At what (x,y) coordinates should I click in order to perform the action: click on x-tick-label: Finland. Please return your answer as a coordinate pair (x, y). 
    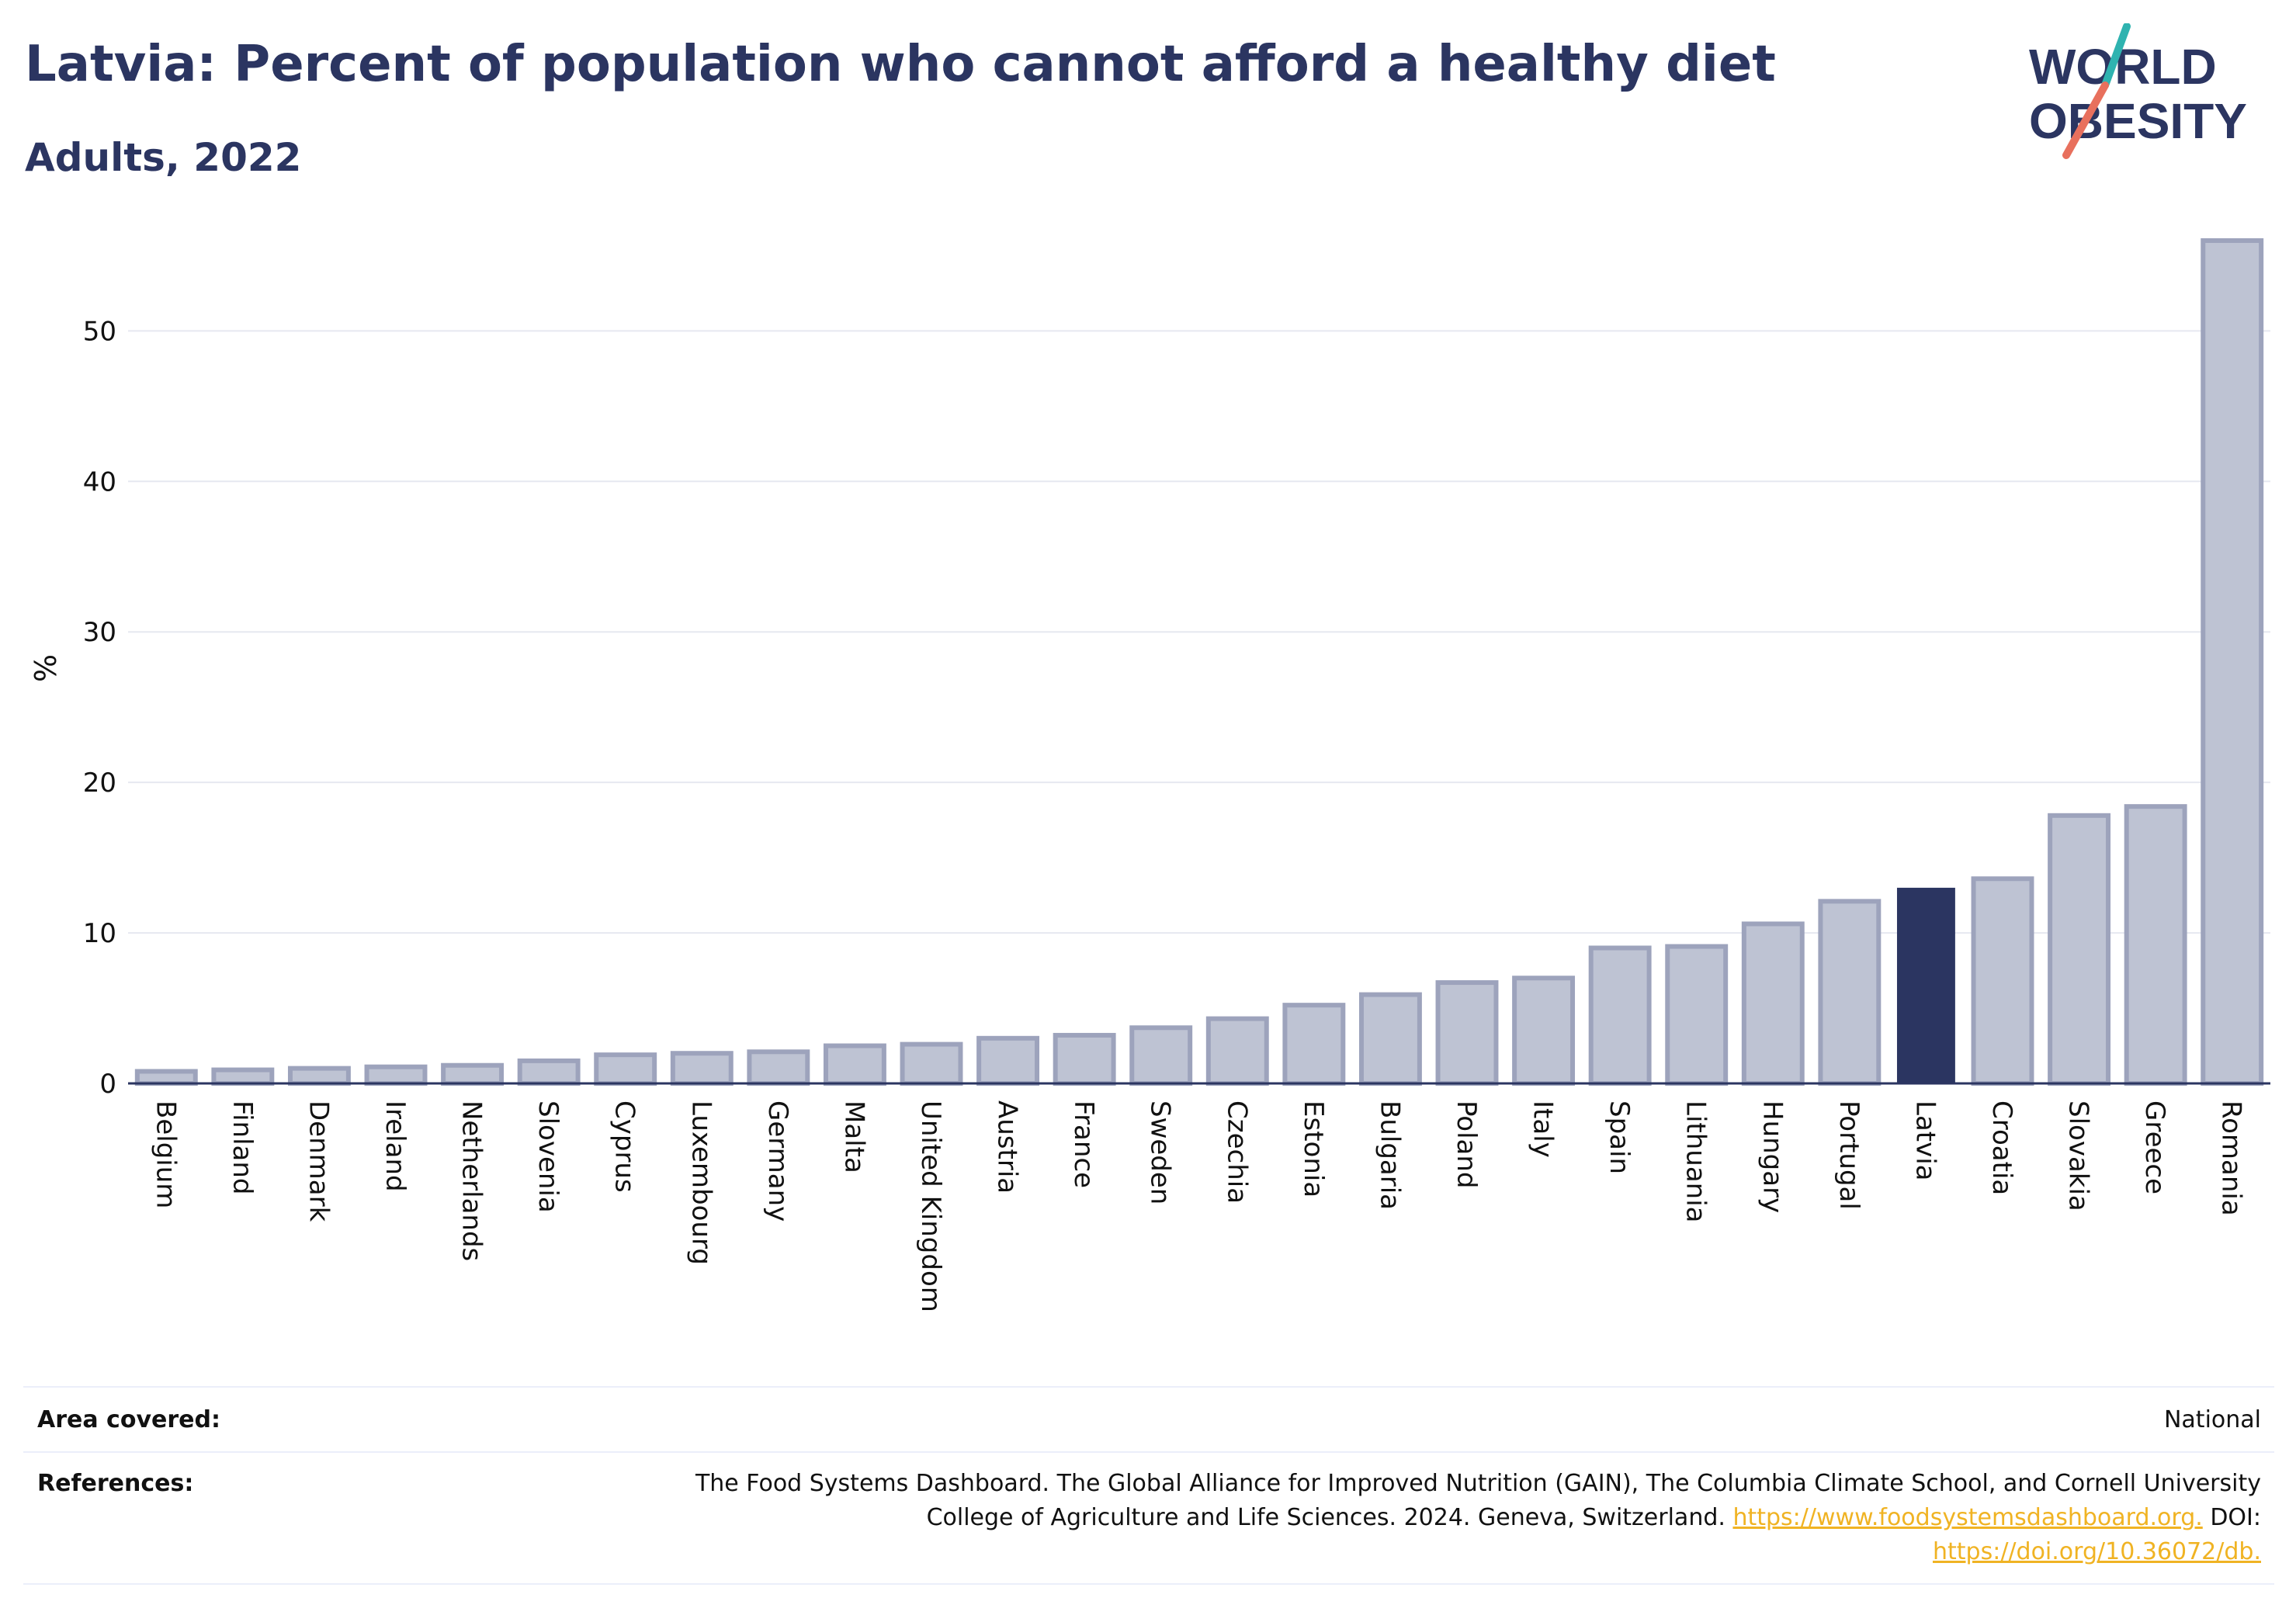
    Looking at the image, I should click on (242, 1147).